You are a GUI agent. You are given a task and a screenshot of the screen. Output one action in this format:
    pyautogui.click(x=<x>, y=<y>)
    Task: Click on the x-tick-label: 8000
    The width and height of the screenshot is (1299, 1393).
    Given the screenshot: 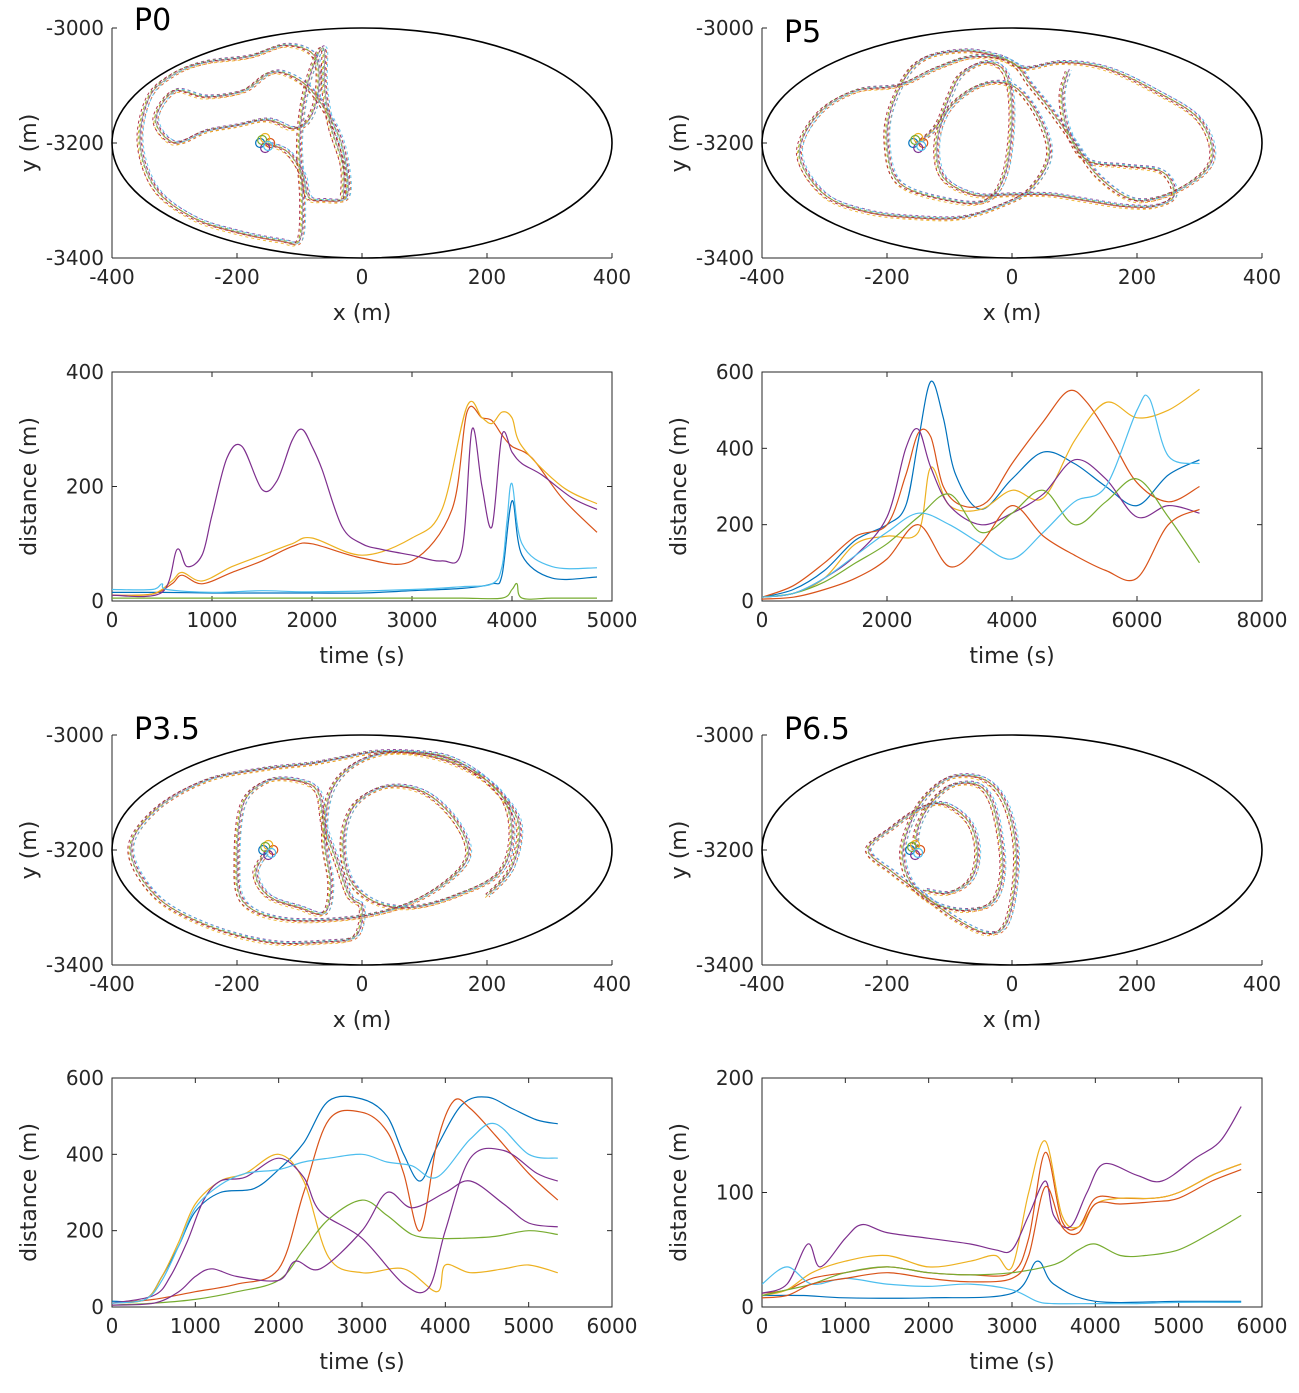 What is the action you would take?
    pyautogui.click(x=1262, y=620)
    